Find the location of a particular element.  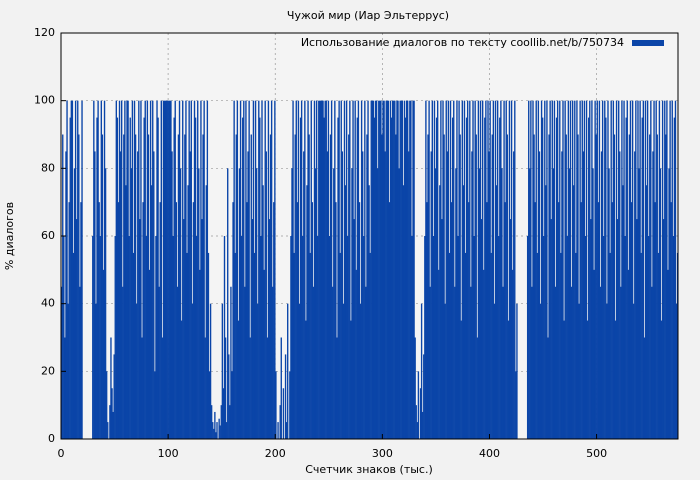

chart-title: Чужой мир (Иар Эльтеррус) is located at coordinates (368, 15).